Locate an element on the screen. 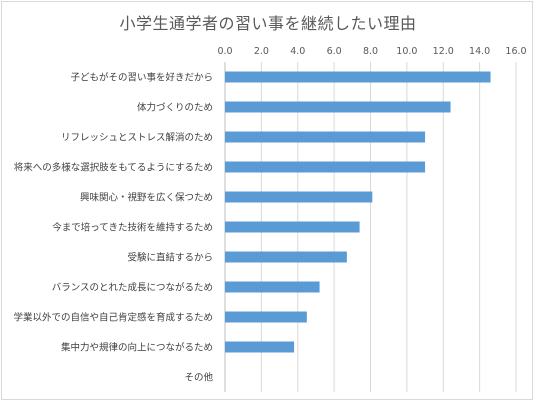  x-tick-label: 2.0 is located at coordinates (261, 51).